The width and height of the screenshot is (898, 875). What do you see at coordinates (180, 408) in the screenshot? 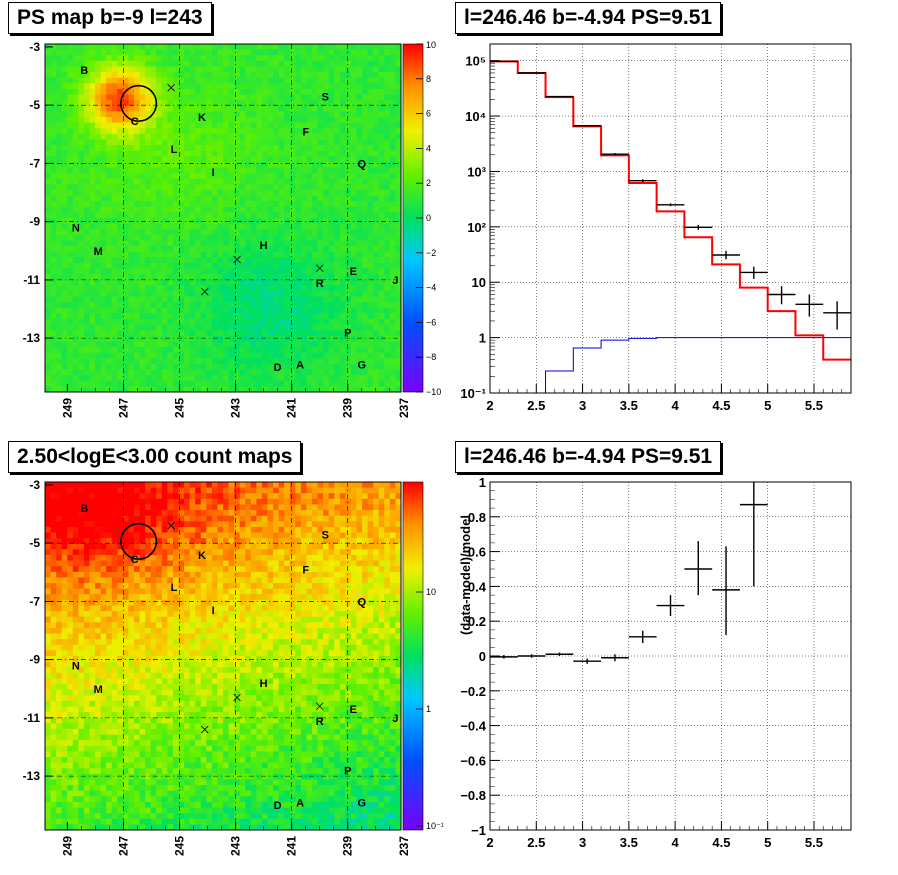
I see `x-tick-label: 245` at bounding box center [180, 408].